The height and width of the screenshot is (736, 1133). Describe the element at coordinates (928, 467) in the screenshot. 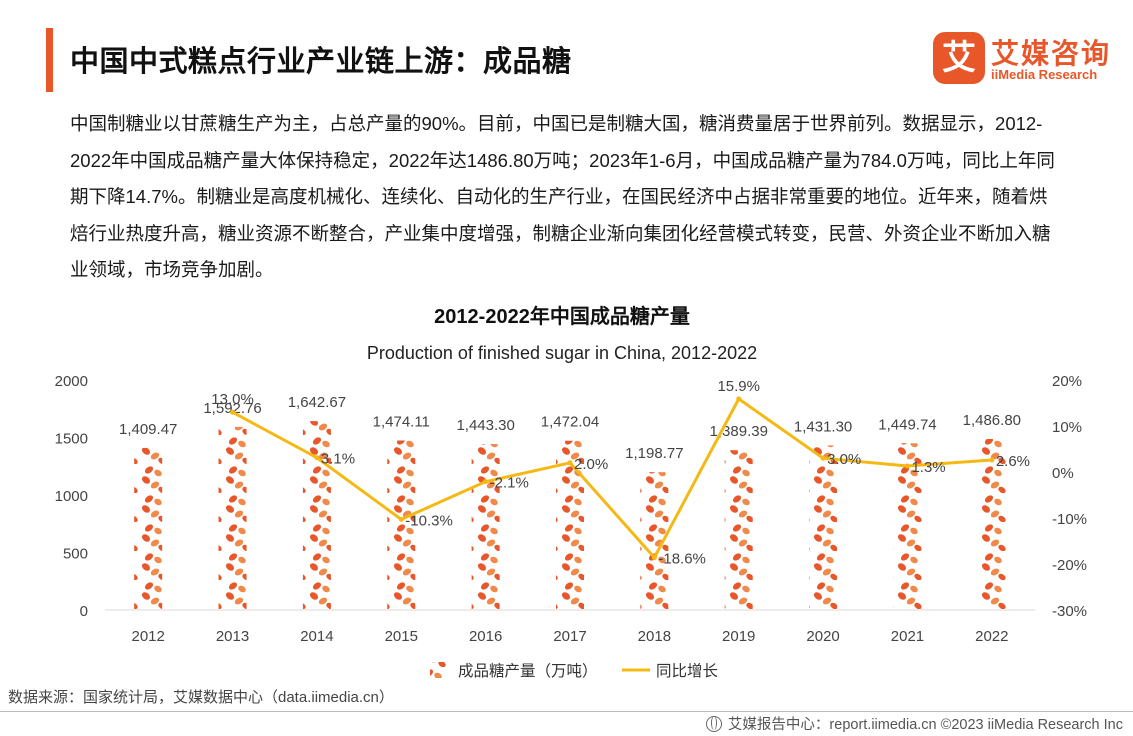

I see `growth-value-label: 1.3%` at that location.